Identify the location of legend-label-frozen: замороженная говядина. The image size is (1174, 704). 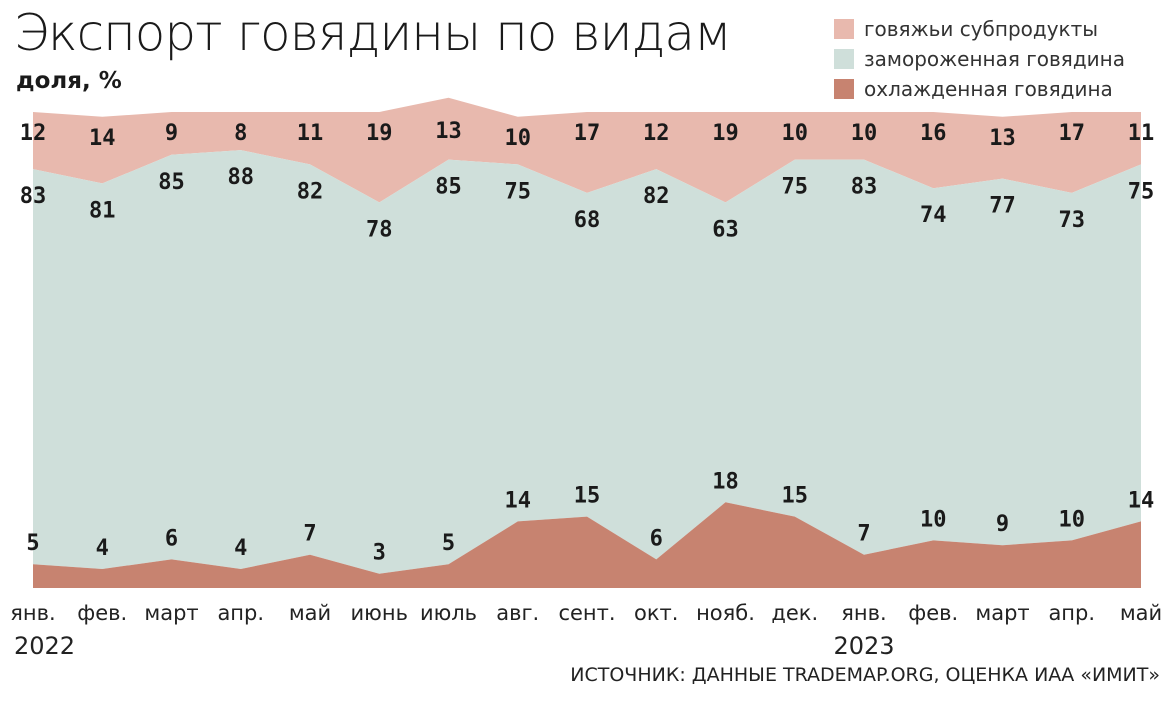
(994, 59).